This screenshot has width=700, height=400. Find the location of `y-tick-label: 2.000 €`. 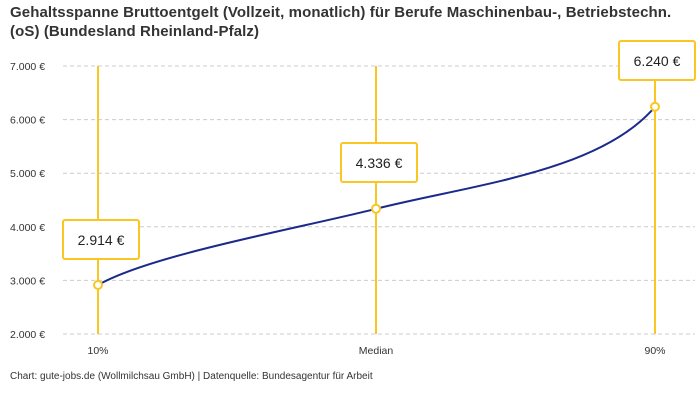

y-tick-label: 2.000 € is located at coordinates (27, 335).